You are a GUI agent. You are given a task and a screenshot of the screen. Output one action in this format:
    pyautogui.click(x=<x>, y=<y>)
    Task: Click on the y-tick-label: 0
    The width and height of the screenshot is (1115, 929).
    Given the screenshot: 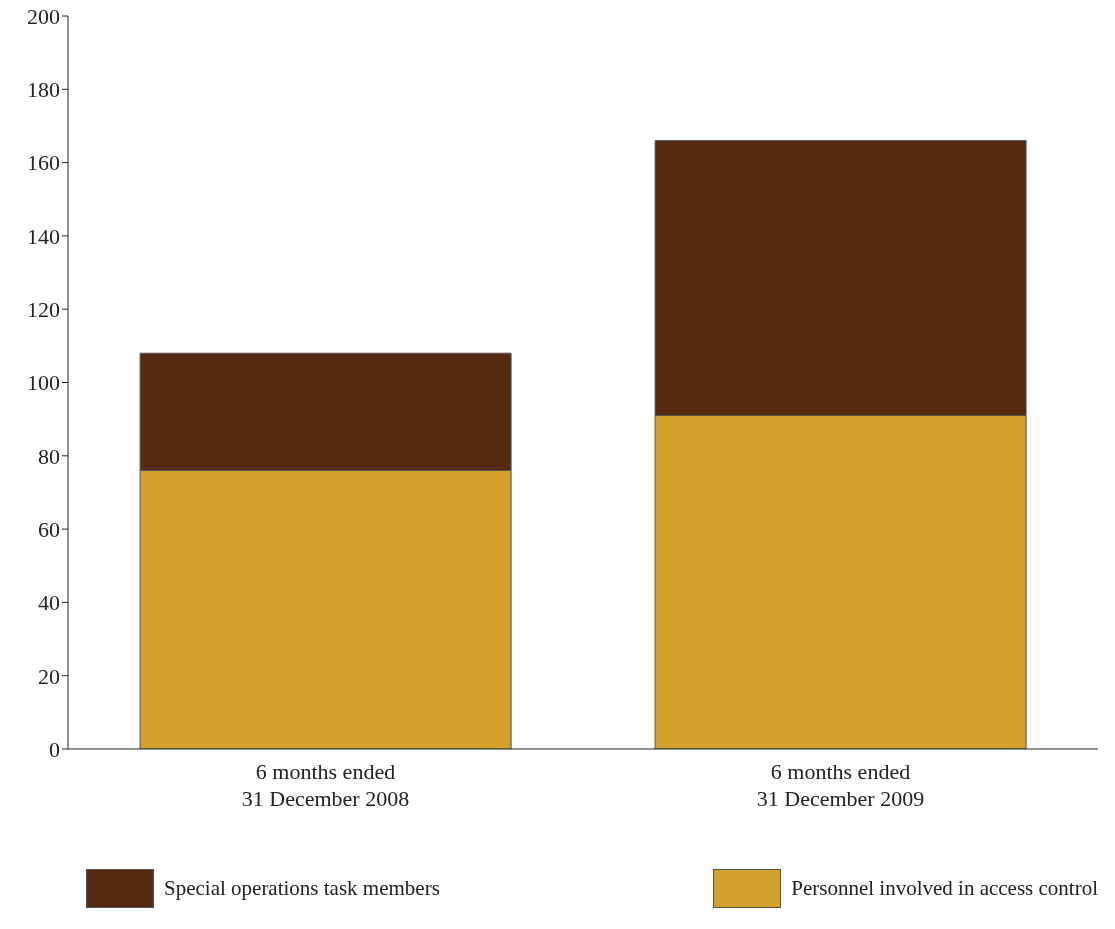 What is the action you would take?
    pyautogui.click(x=54, y=749)
    